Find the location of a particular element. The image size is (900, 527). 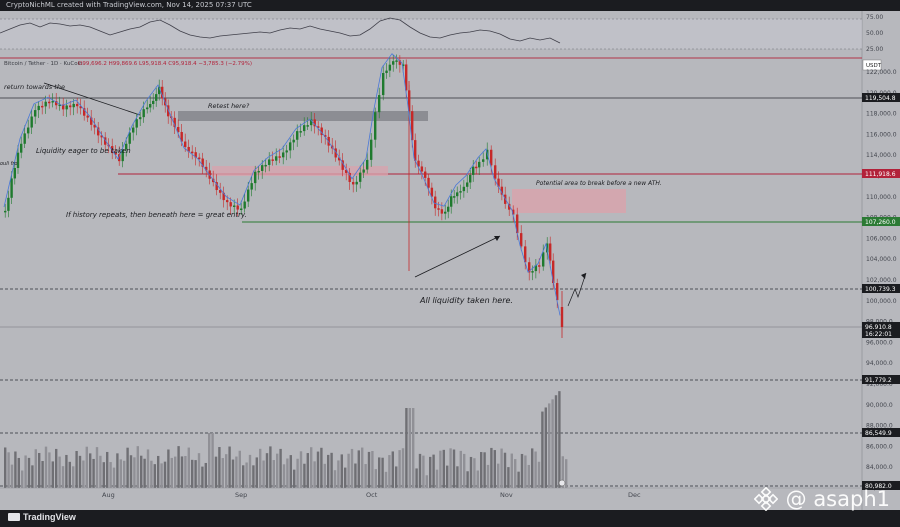

price-tick: 100,000.0 is located at coordinates (881, 301).